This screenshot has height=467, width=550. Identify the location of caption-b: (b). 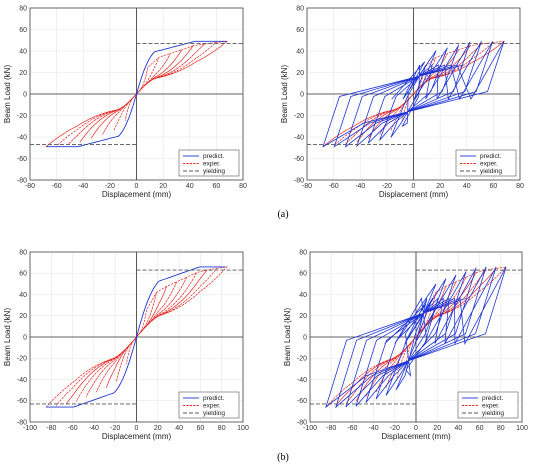
(283, 457).